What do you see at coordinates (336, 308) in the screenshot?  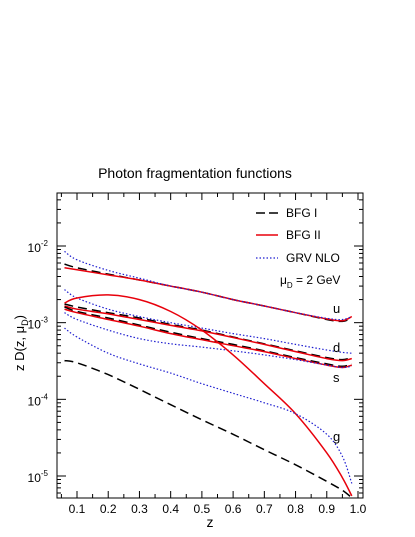 I see `annotation-u: u` at bounding box center [336, 308].